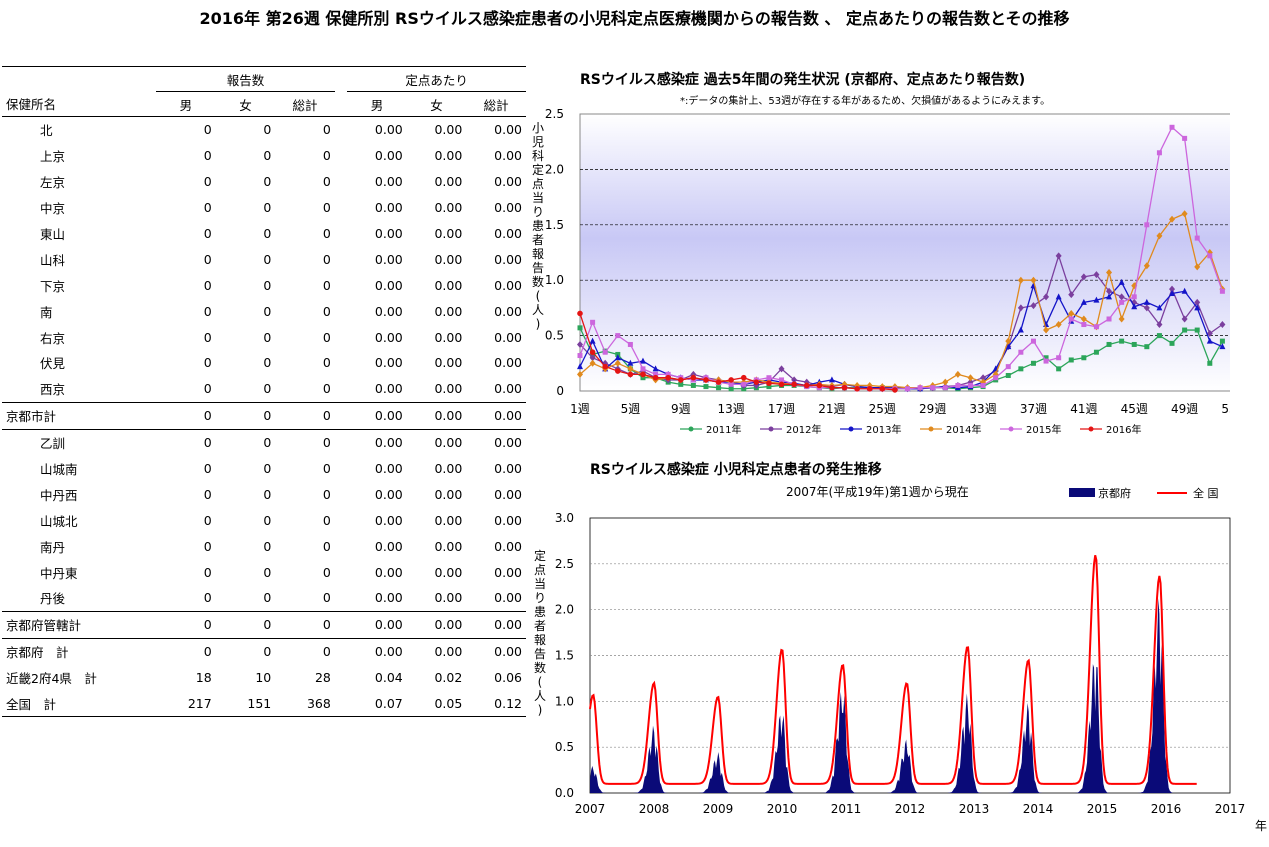  Describe the element at coordinates (388, 678) in the screenshot. I see `cell-value: 0.04` at that location.